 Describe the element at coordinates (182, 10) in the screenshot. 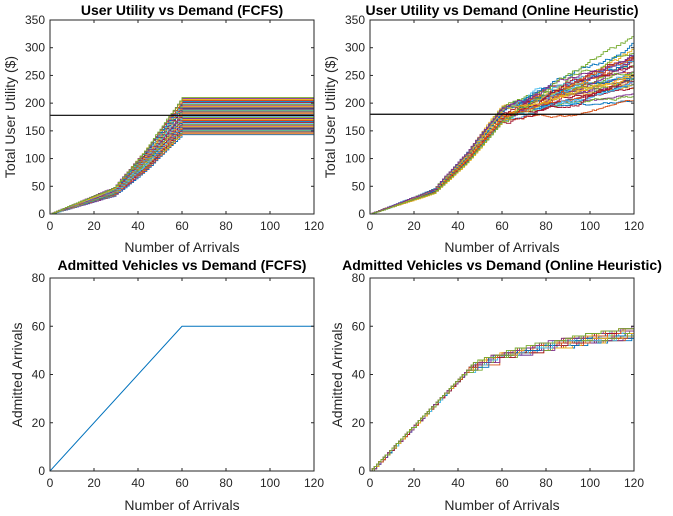

I see `subplot-title: User Utility vs Demand (FCFS)` at that location.